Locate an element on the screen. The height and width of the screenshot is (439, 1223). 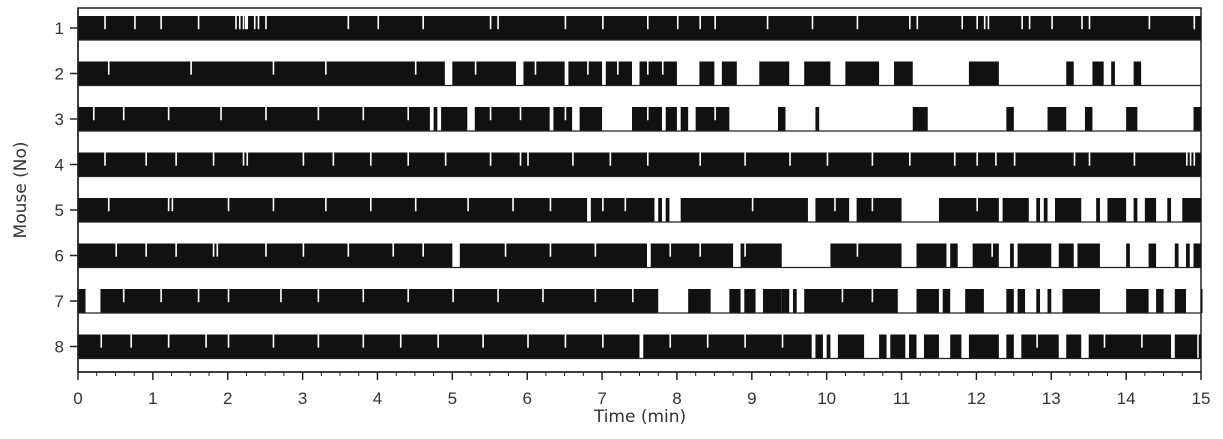
x-tick-label: 6 is located at coordinates (526, 398).